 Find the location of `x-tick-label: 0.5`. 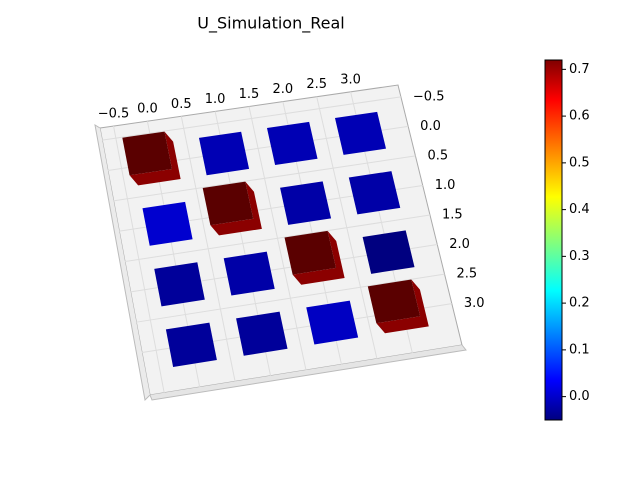

x-tick-label: 0.5 is located at coordinates (181, 104).